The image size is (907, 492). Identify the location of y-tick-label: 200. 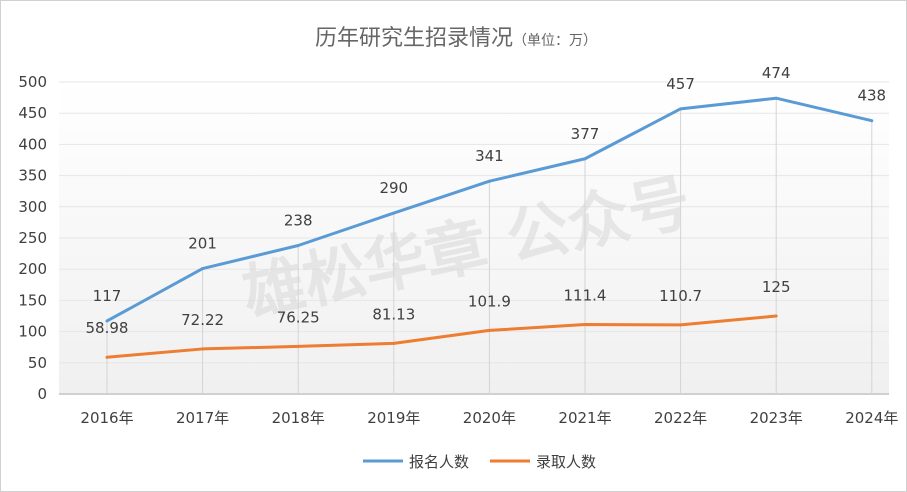
(32, 269).